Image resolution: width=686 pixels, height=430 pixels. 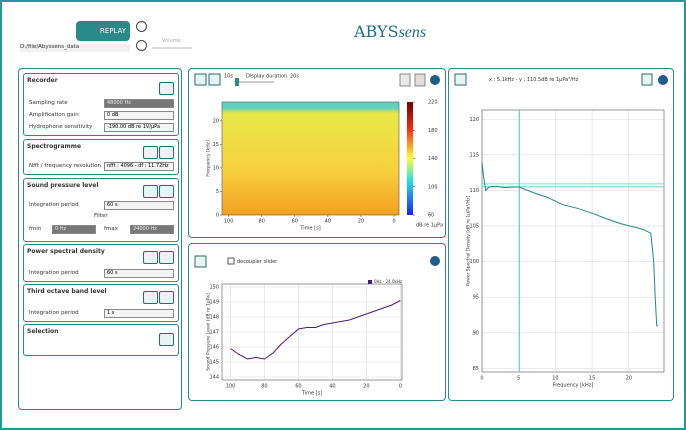 What do you see at coordinates (35, 229) in the screenshot?
I see `fmin-label: fmin` at bounding box center [35, 229].